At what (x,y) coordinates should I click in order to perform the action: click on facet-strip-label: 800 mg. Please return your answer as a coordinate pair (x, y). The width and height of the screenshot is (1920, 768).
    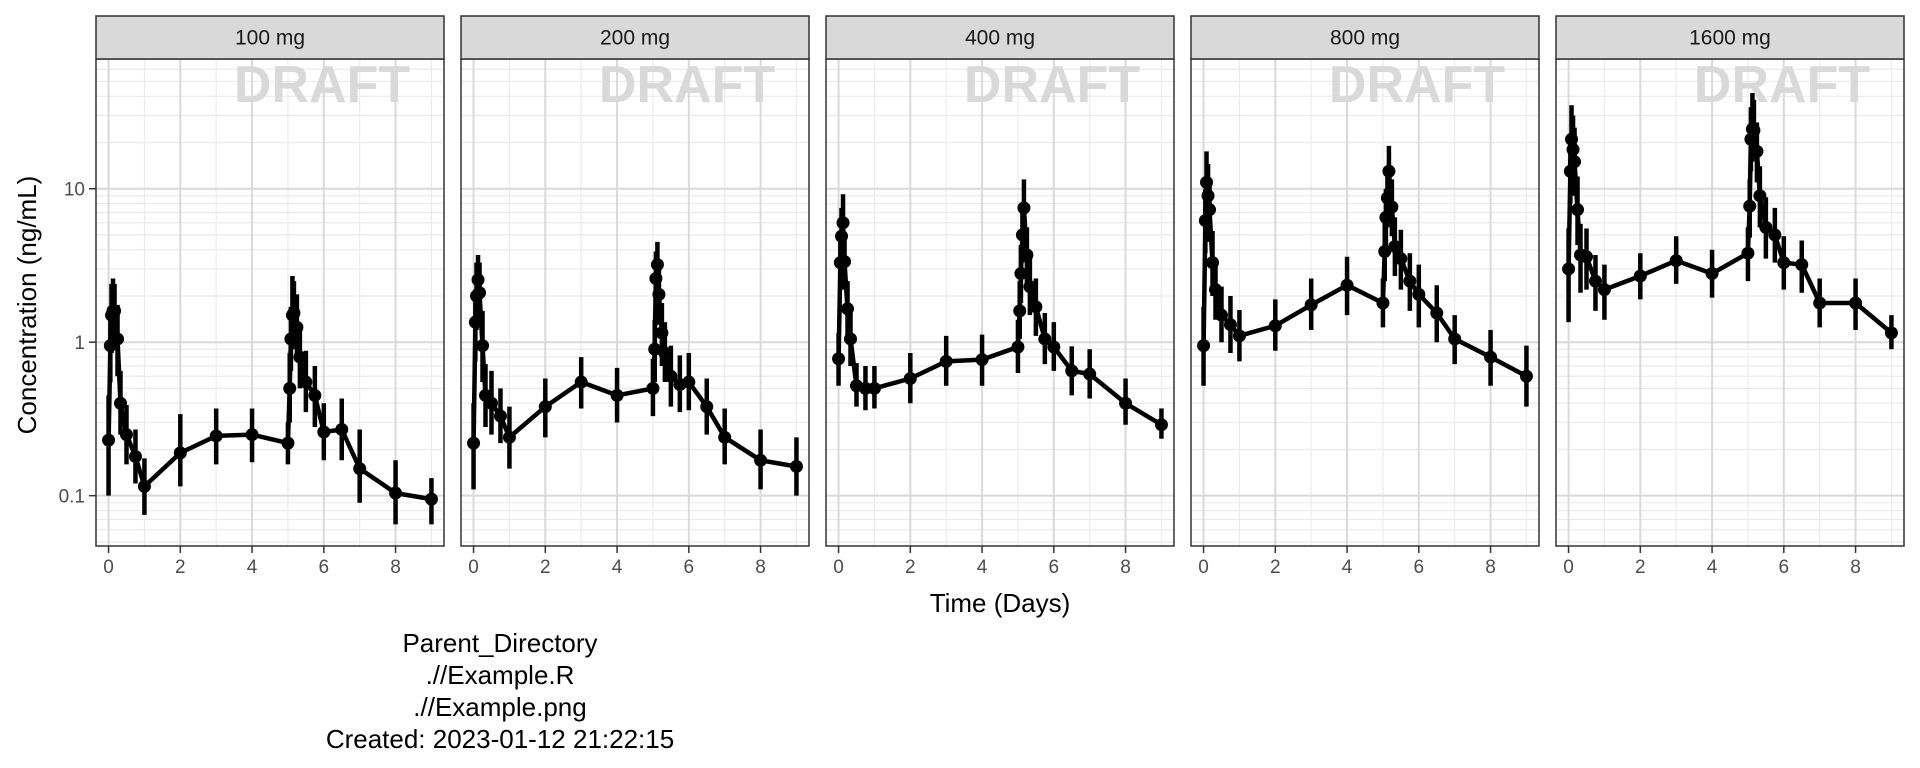
    Looking at the image, I should click on (1365, 38).